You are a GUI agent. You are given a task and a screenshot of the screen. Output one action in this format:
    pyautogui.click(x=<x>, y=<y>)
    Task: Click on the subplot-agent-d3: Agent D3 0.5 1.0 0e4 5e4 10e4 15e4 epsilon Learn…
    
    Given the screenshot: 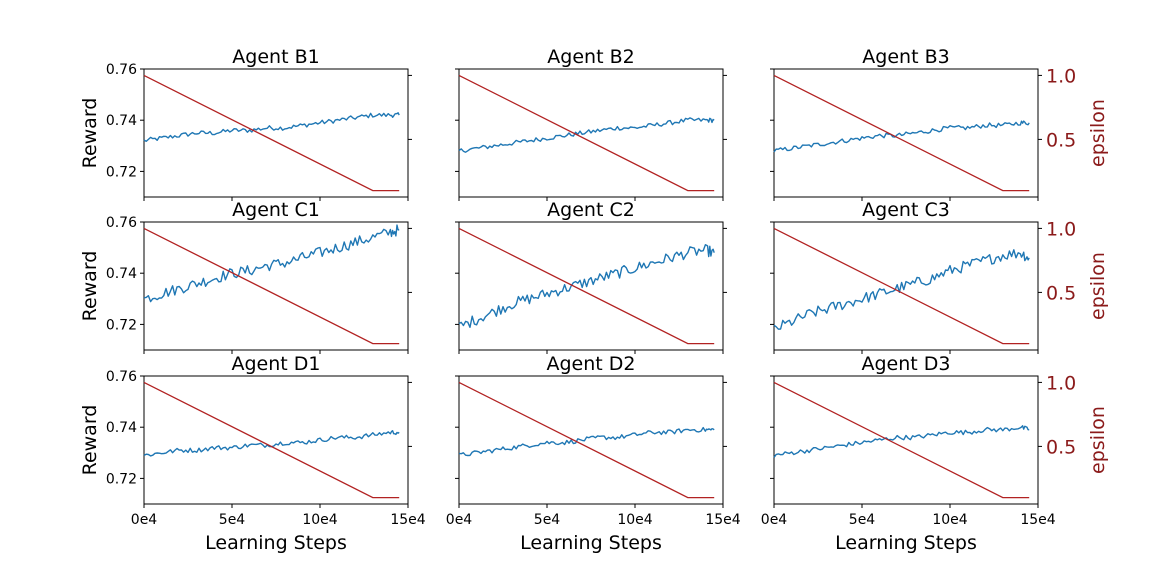 What is the action you would take?
    pyautogui.click(x=935, y=453)
    